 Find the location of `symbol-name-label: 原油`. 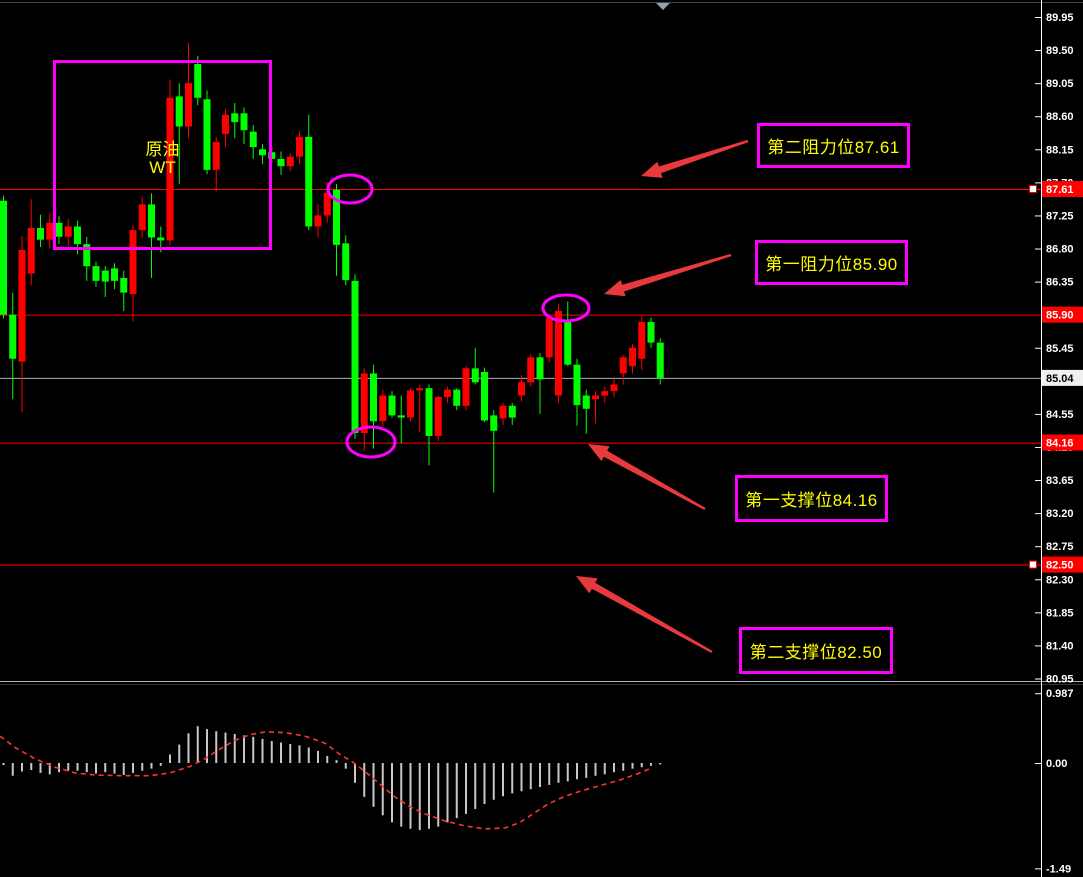

symbol-name-label: 原油 is located at coordinates (162, 149).